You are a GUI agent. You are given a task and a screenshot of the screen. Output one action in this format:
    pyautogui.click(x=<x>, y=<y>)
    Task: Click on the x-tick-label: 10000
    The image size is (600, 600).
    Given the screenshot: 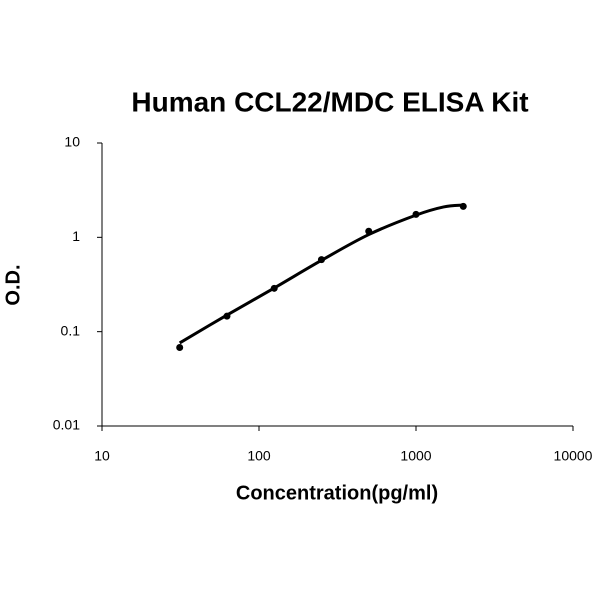 What is the action you would take?
    pyautogui.click(x=573, y=456)
    